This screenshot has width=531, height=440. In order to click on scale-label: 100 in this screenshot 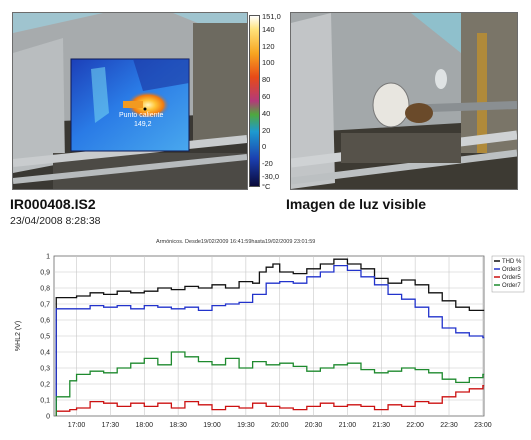, I will do `click(268, 62)`.